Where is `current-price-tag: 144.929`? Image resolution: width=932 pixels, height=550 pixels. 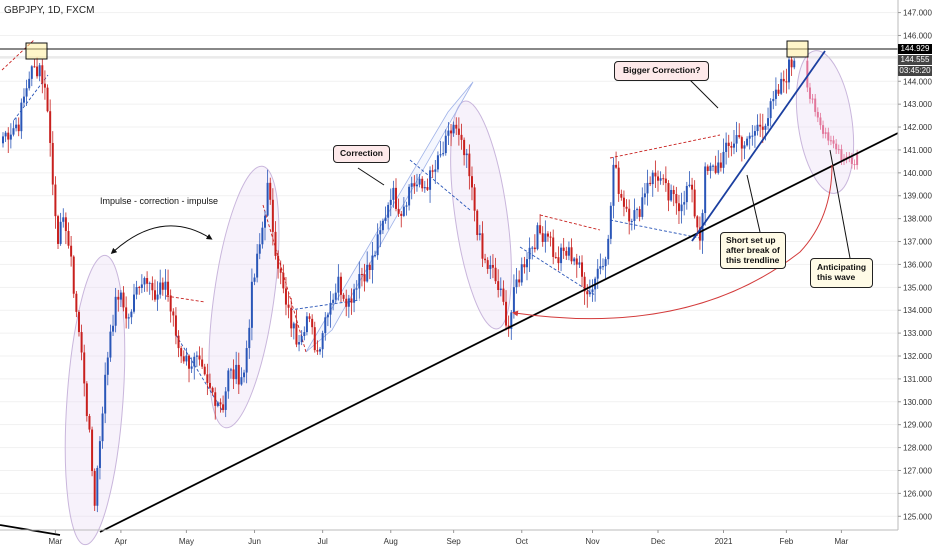 current-price-tag: 144.929 is located at coordinates (915, 49).